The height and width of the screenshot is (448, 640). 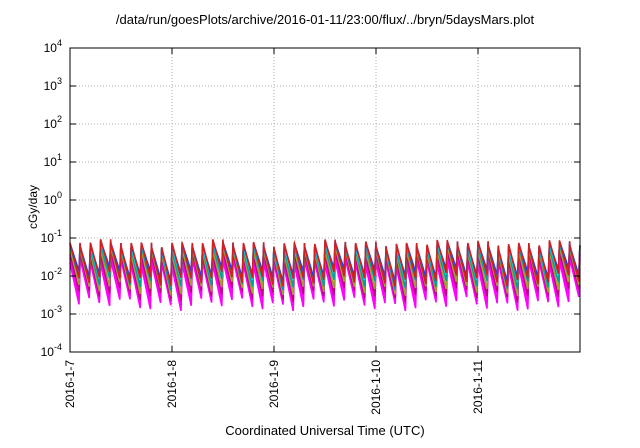 What do you see at coordinates (70, 384) in the screenshot?
I see `x-tick-label: 2016-1-7` at bounding box center [70, 384].